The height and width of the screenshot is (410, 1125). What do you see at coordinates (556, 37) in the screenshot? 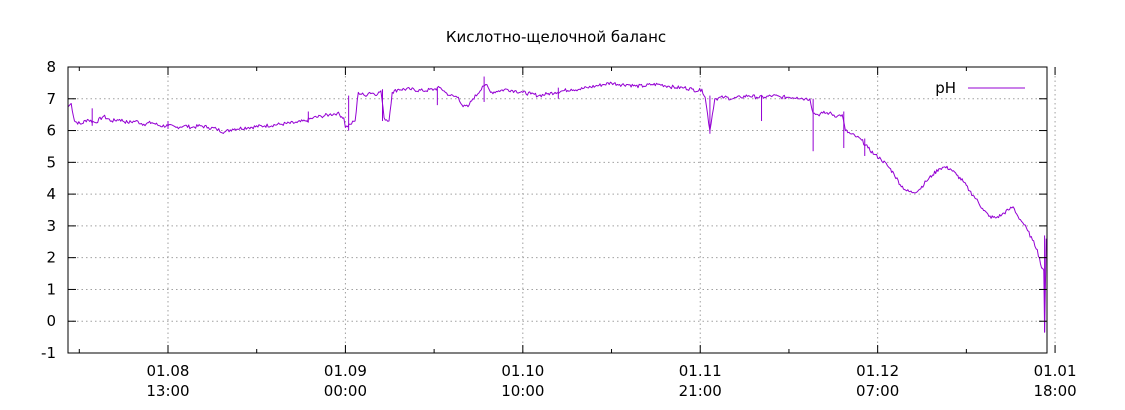
I see `chart-title: Кислотно-щелочной баланс` at bounding box center [556, 37].